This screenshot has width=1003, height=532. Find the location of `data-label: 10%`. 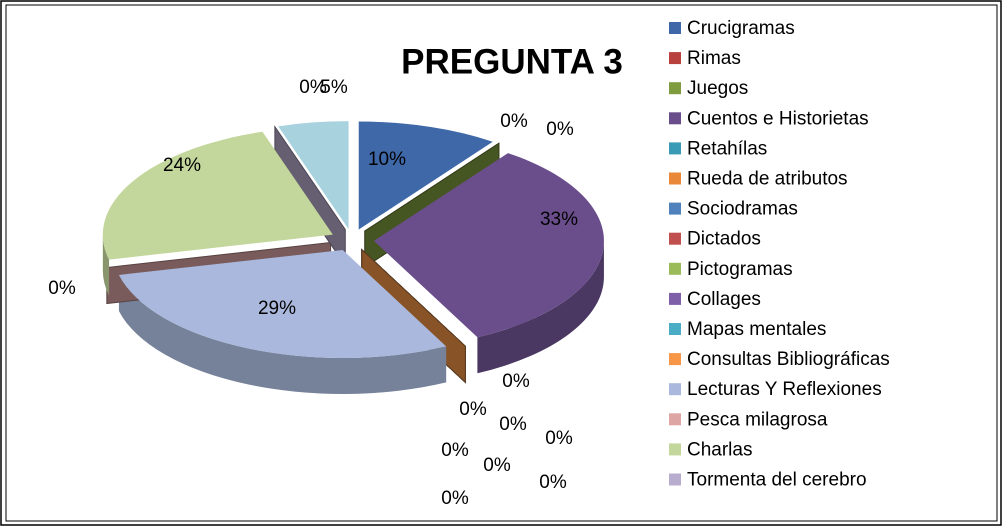

data-label: 10% is located at coordinates (387, 159).